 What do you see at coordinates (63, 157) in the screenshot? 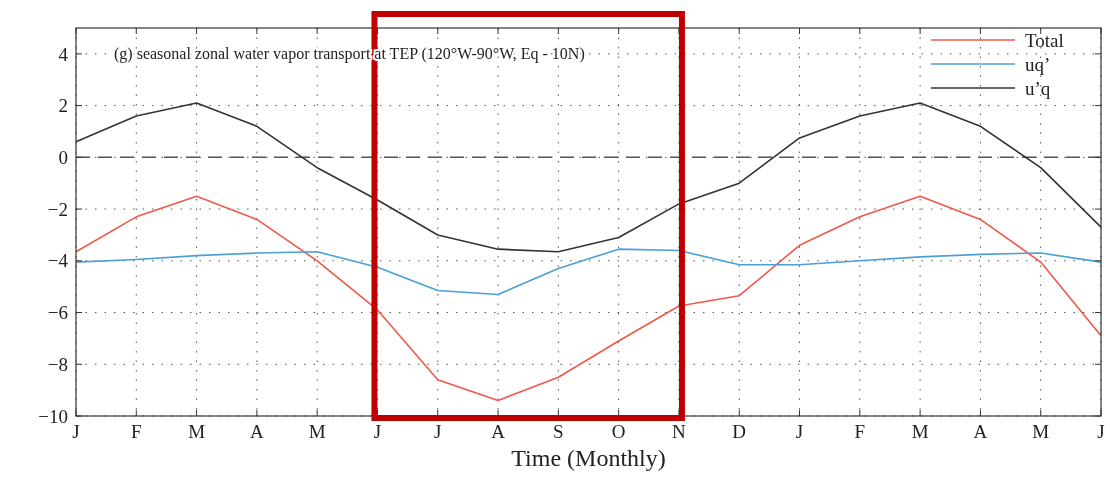
I see `y-tick-label: 0` at bounding box center [63, 157].